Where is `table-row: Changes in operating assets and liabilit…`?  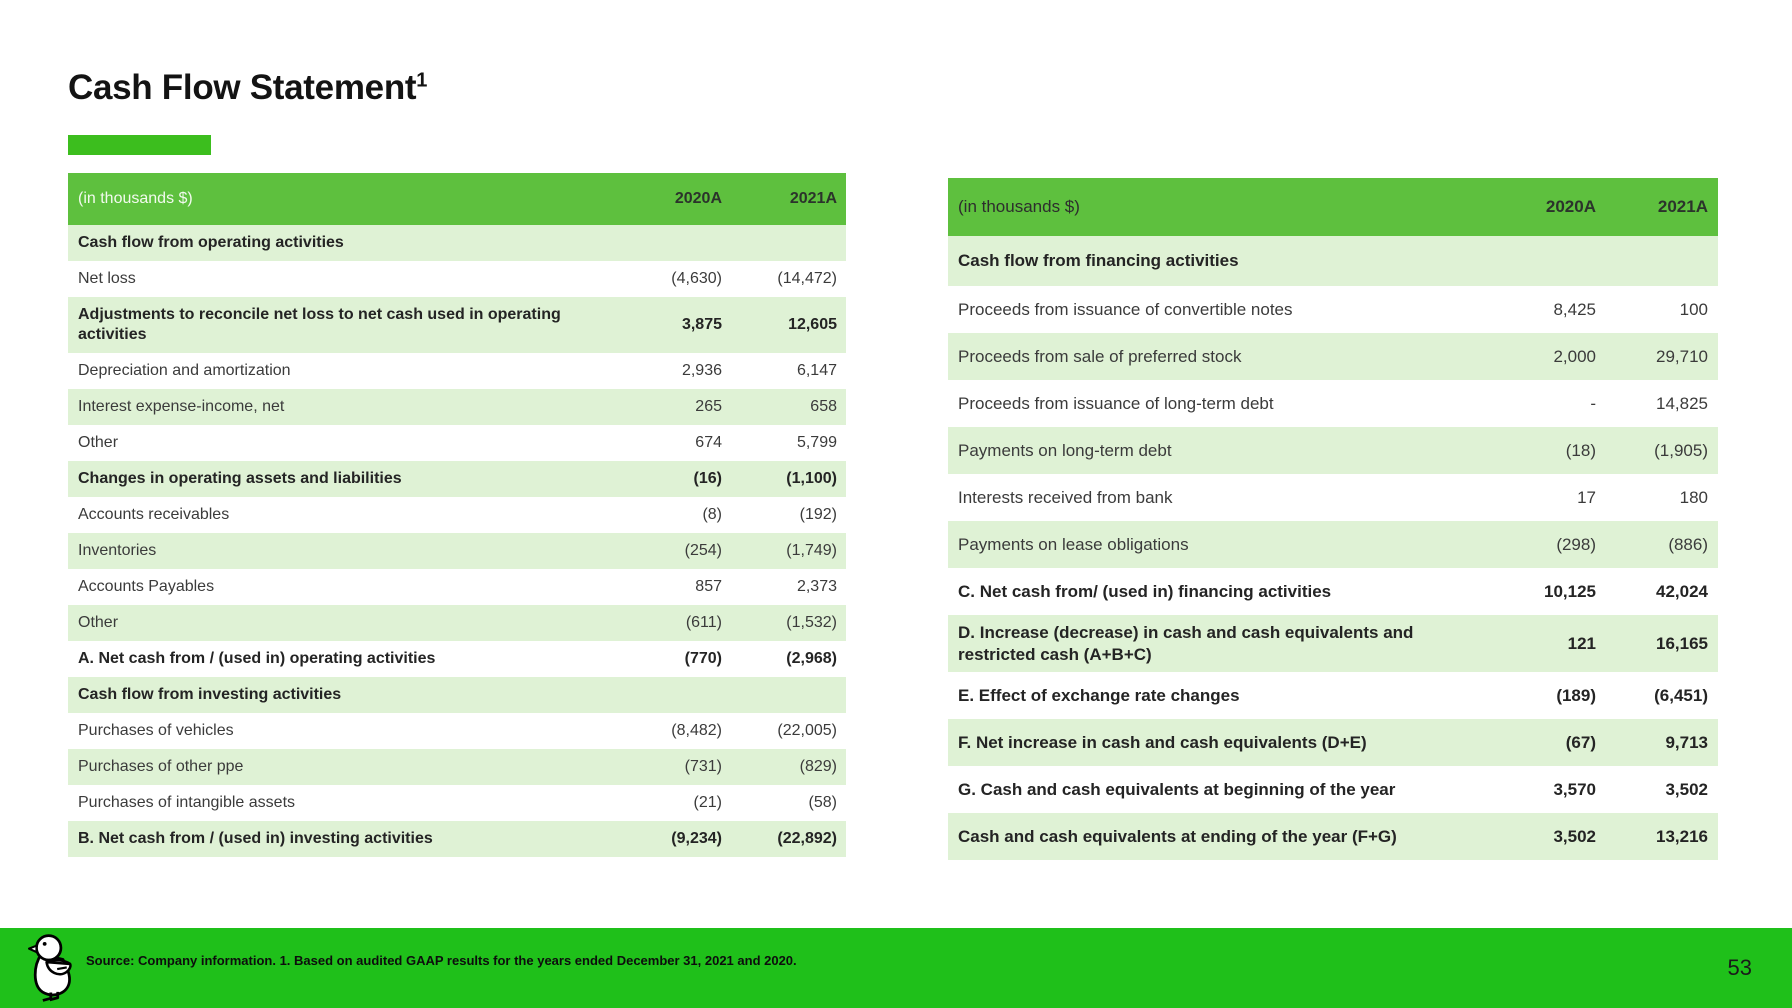
table-row: Changes in operating assets and liabilit… is located at coordinates (457, 479).